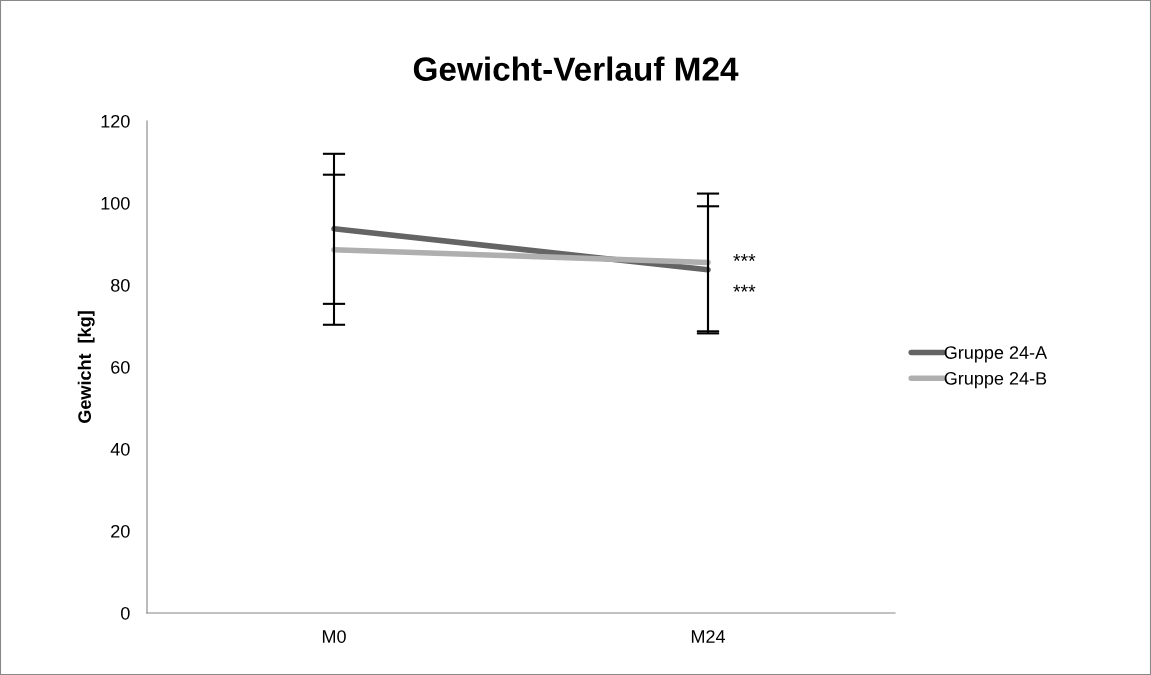 Image resolution: width=1151 pixels, height=675 pixels. What do you see at coordinates (576, 68) in the screenshot?
I see `chart-title: Gewicht-Verlauf M24` at bounding box center [576, 68].